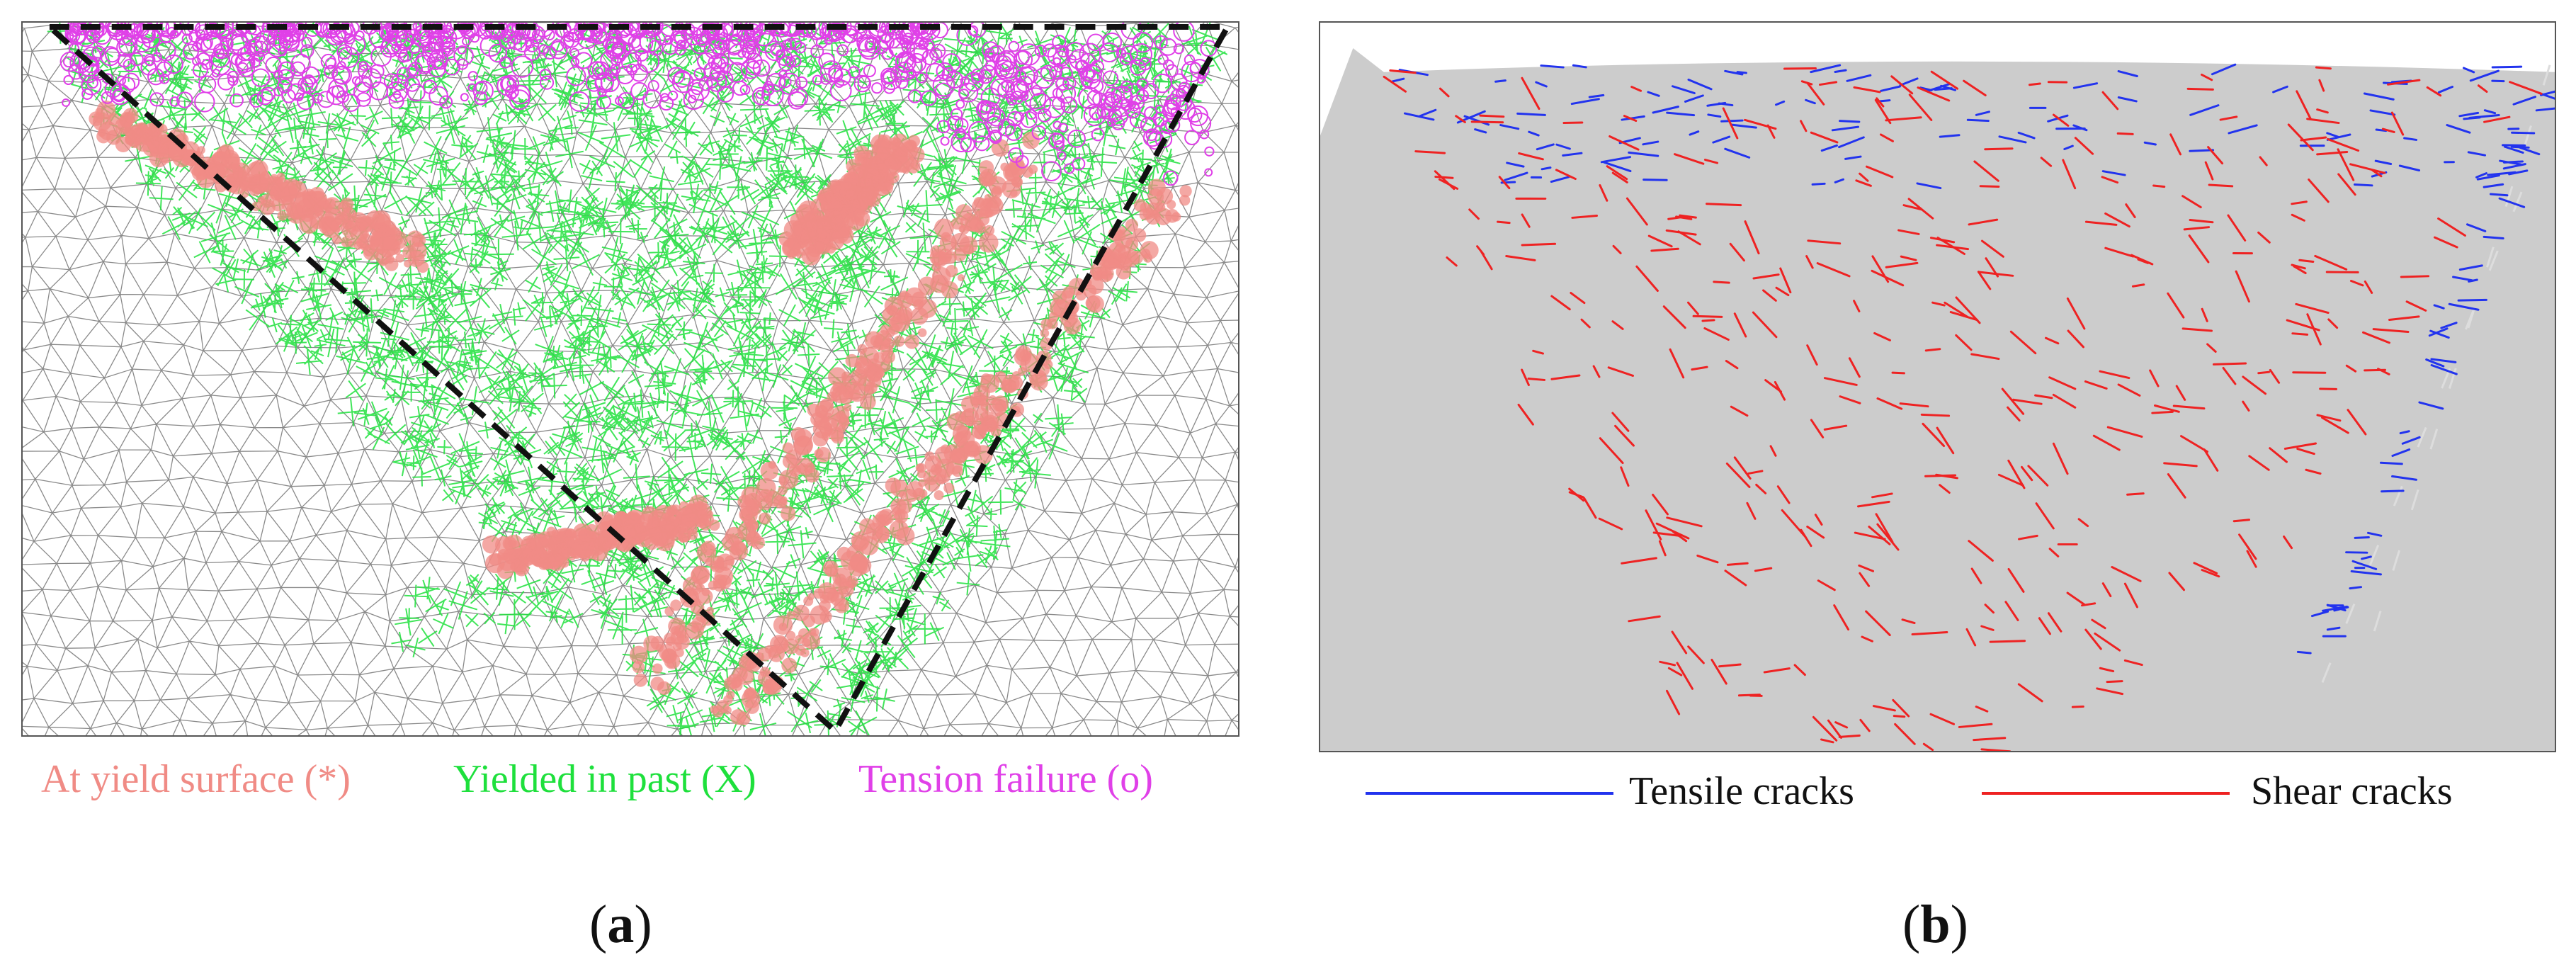 This screenshot has height=974, width=2576. Describe the element at coordinates (2106, 793) in the screenshot. I see `legend-shear-line` at that location.